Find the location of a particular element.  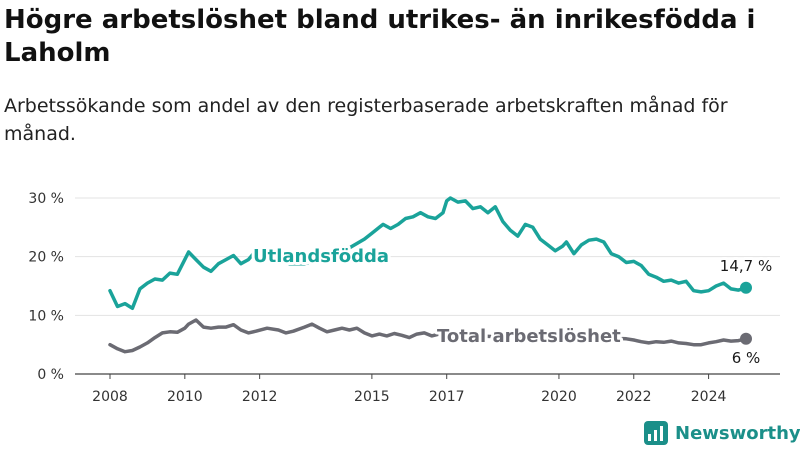

x-tick-label: 2015 is located at coordinates (372, 397).